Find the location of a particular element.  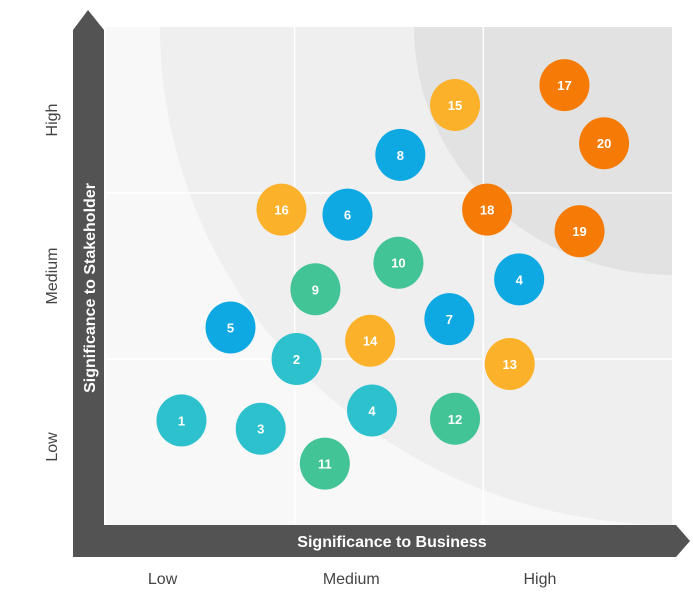

bubble-label: 20 is located at coordinates (604, 143).